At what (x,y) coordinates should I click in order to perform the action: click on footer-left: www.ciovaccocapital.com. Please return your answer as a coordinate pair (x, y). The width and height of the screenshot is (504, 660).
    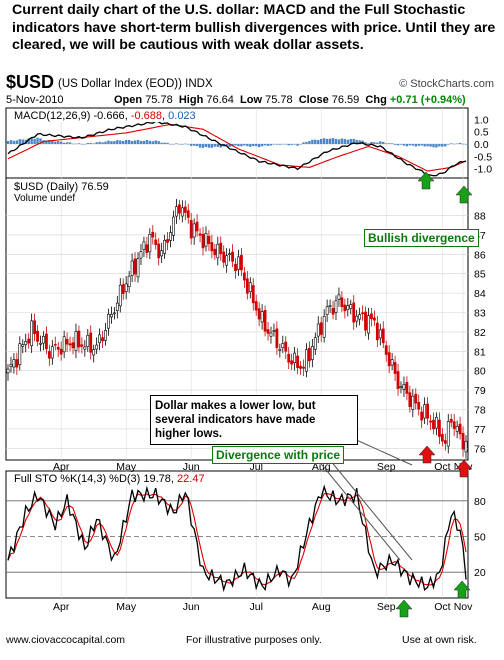
    Looking at the image, I should click on (66, 640).